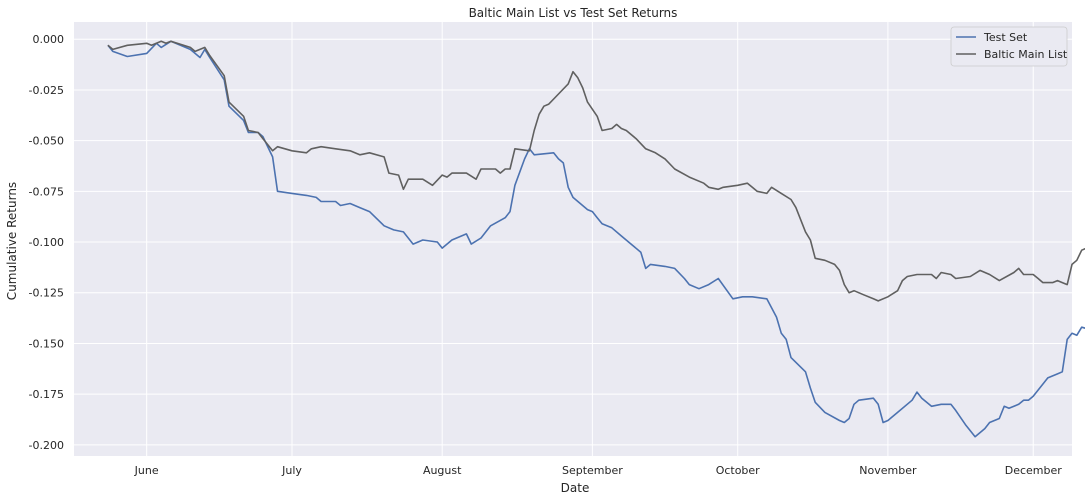 The height and width of the screenshot is (501, 1085). Describe the element at coordinates (146, 470) in the screenshot. I see `x-tick-label-0: June` at that location.